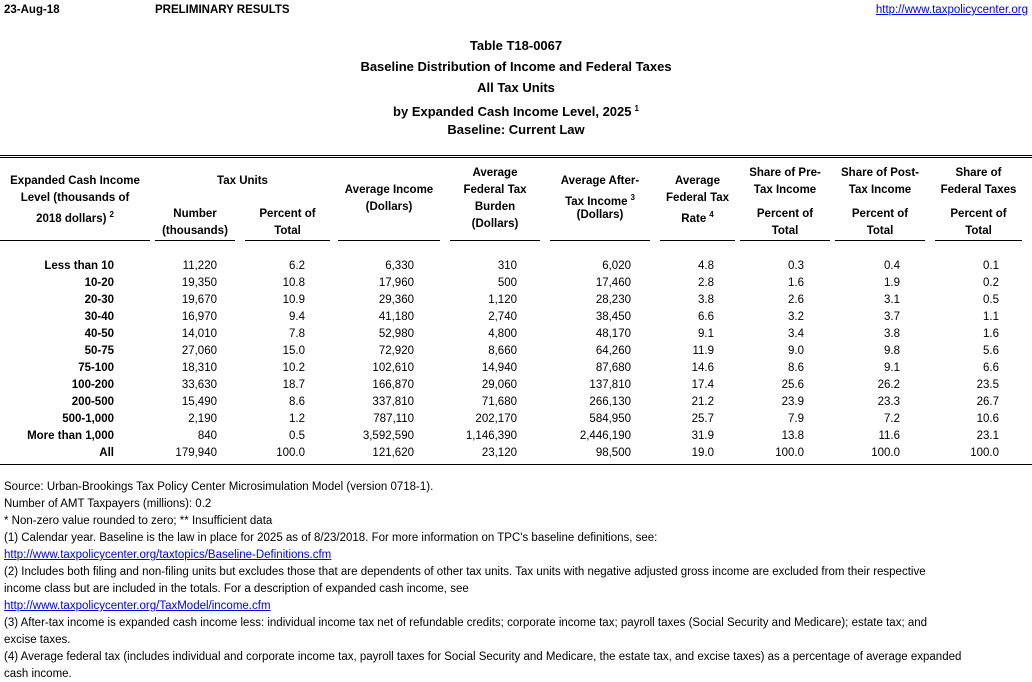 The image size is (1032, 682). Describe the element at coordinates (636, 108) in the screenshot. I see `superscript: 1` at that location.